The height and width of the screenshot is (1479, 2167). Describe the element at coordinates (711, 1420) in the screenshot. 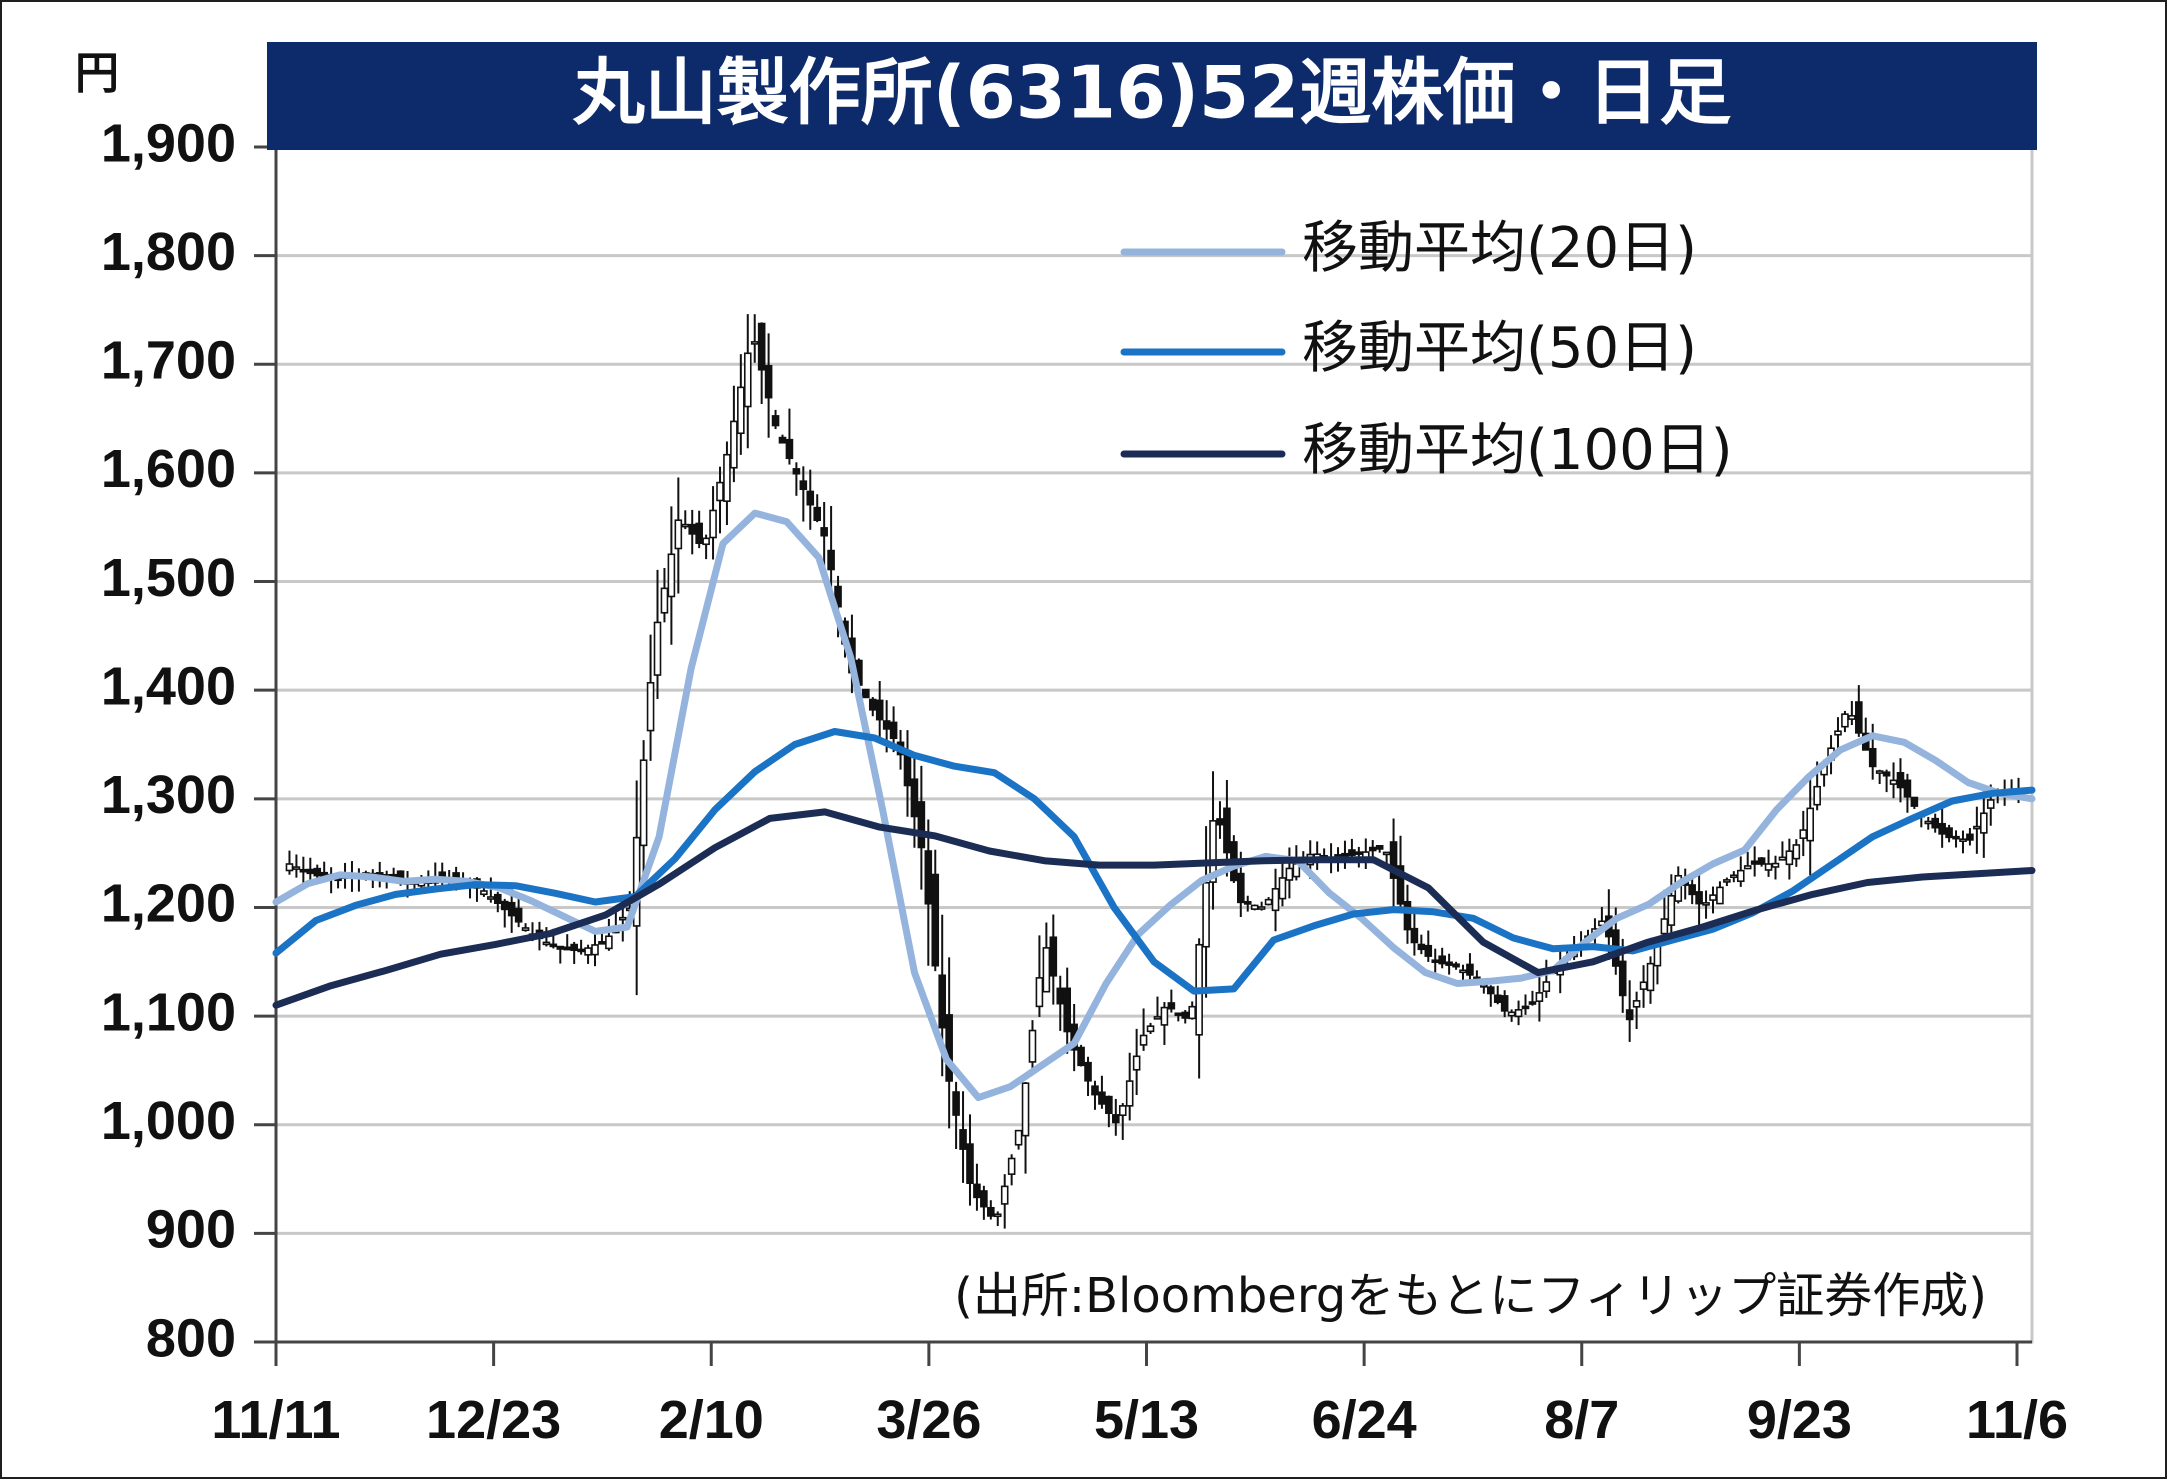

I see `x-tick-label: 2/10` at that location.